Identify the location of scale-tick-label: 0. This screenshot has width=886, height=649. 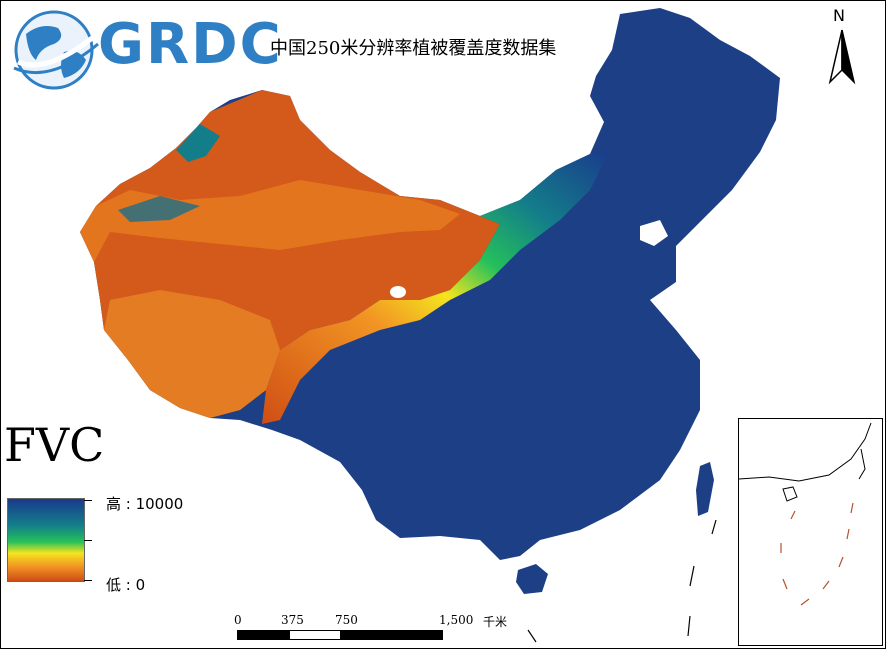
(238, 620).